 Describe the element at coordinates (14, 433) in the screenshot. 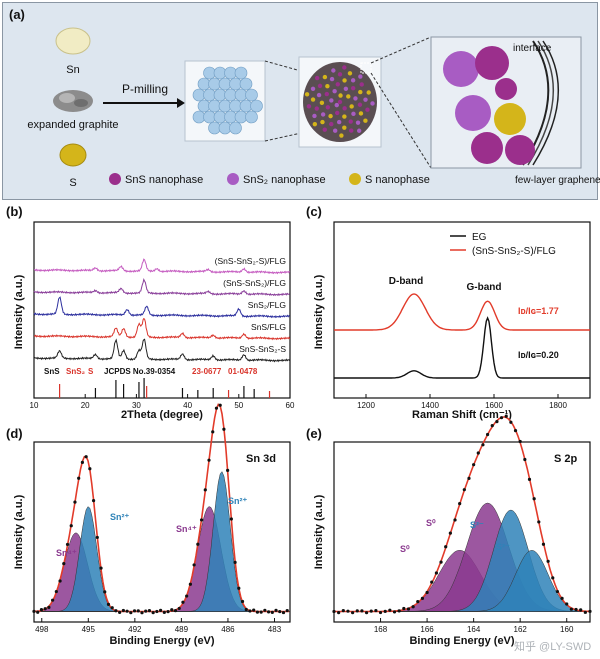

I see `panel-label-d: (d)` at that location.